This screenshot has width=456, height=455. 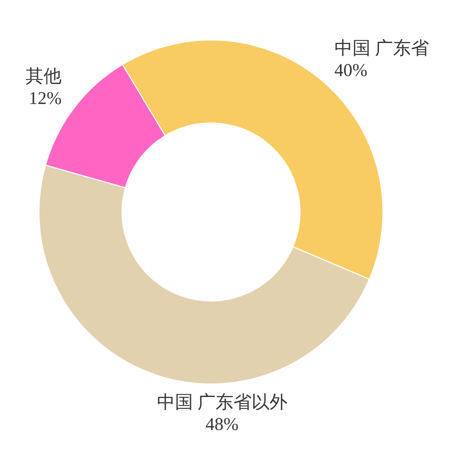 I want to click on data-label: 40%, so click(x=351, y=70).